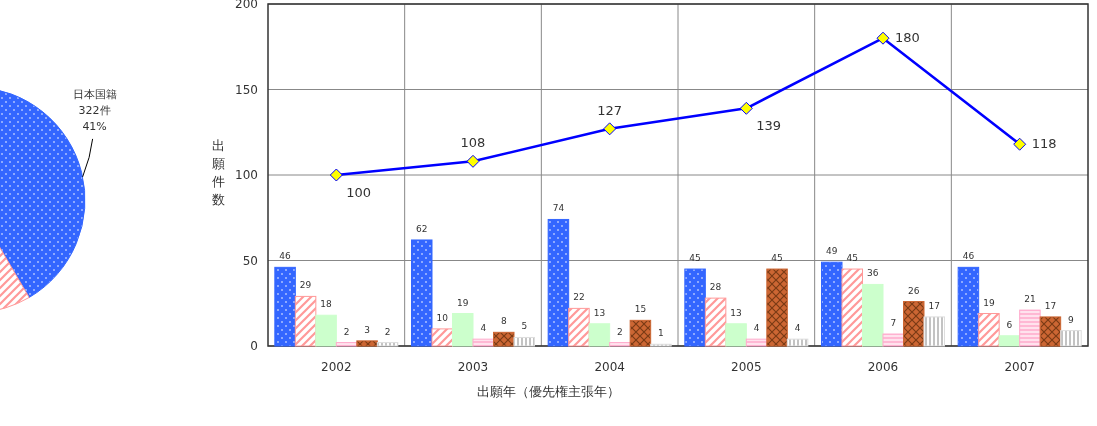 The width and height of the screenshot is (1097, 426). What do you see at coordinates (246, 175) in the screenshot?
I see `y-tick-label: 100` at bounding box center [246, 175].